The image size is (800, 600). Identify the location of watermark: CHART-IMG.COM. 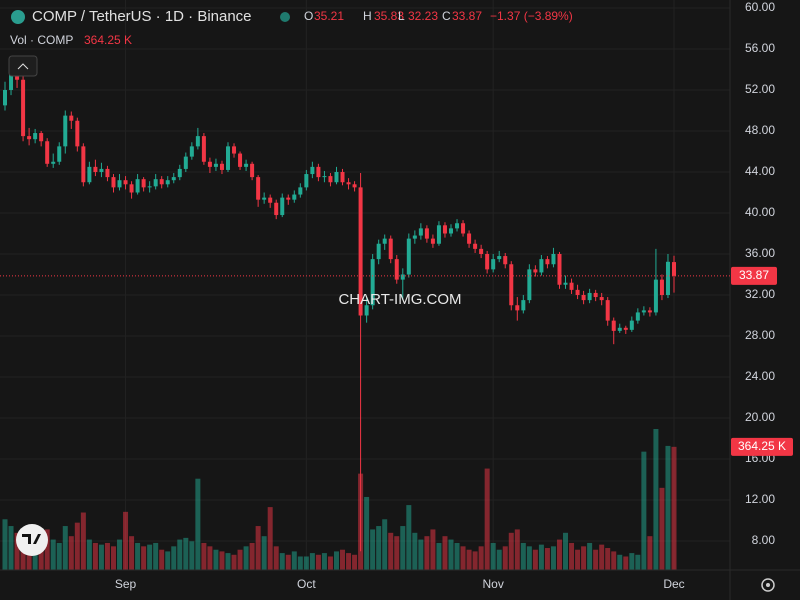
(399, 299).